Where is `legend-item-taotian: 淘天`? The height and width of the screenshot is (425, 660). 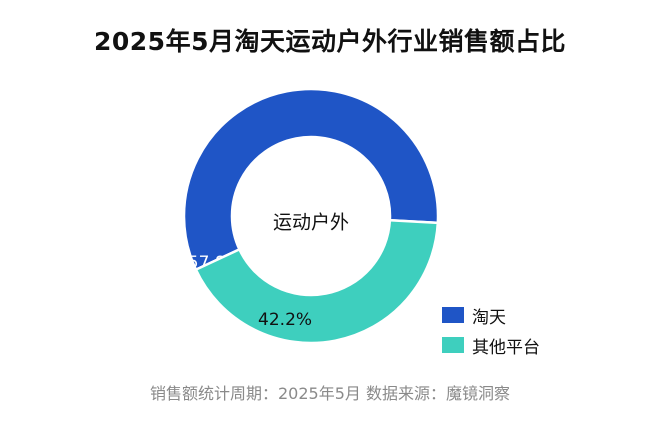 legend-item-taotian: 淘天 is located at coordinates (491, 315).